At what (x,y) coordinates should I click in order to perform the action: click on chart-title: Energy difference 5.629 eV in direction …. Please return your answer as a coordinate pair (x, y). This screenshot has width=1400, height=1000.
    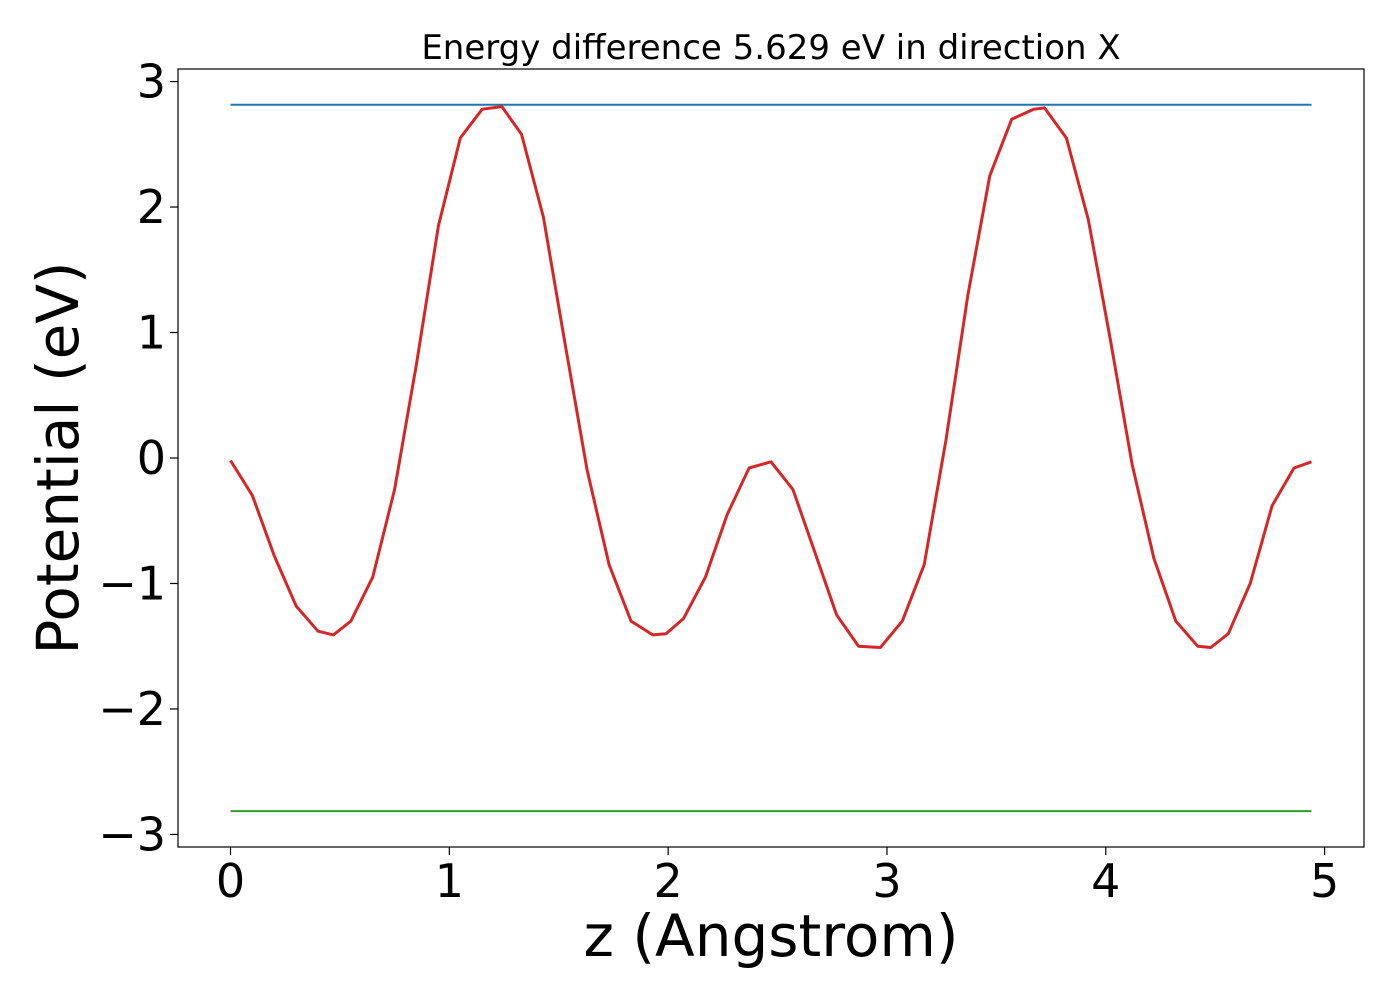
    Looking at the image, I should click on (770, 48).